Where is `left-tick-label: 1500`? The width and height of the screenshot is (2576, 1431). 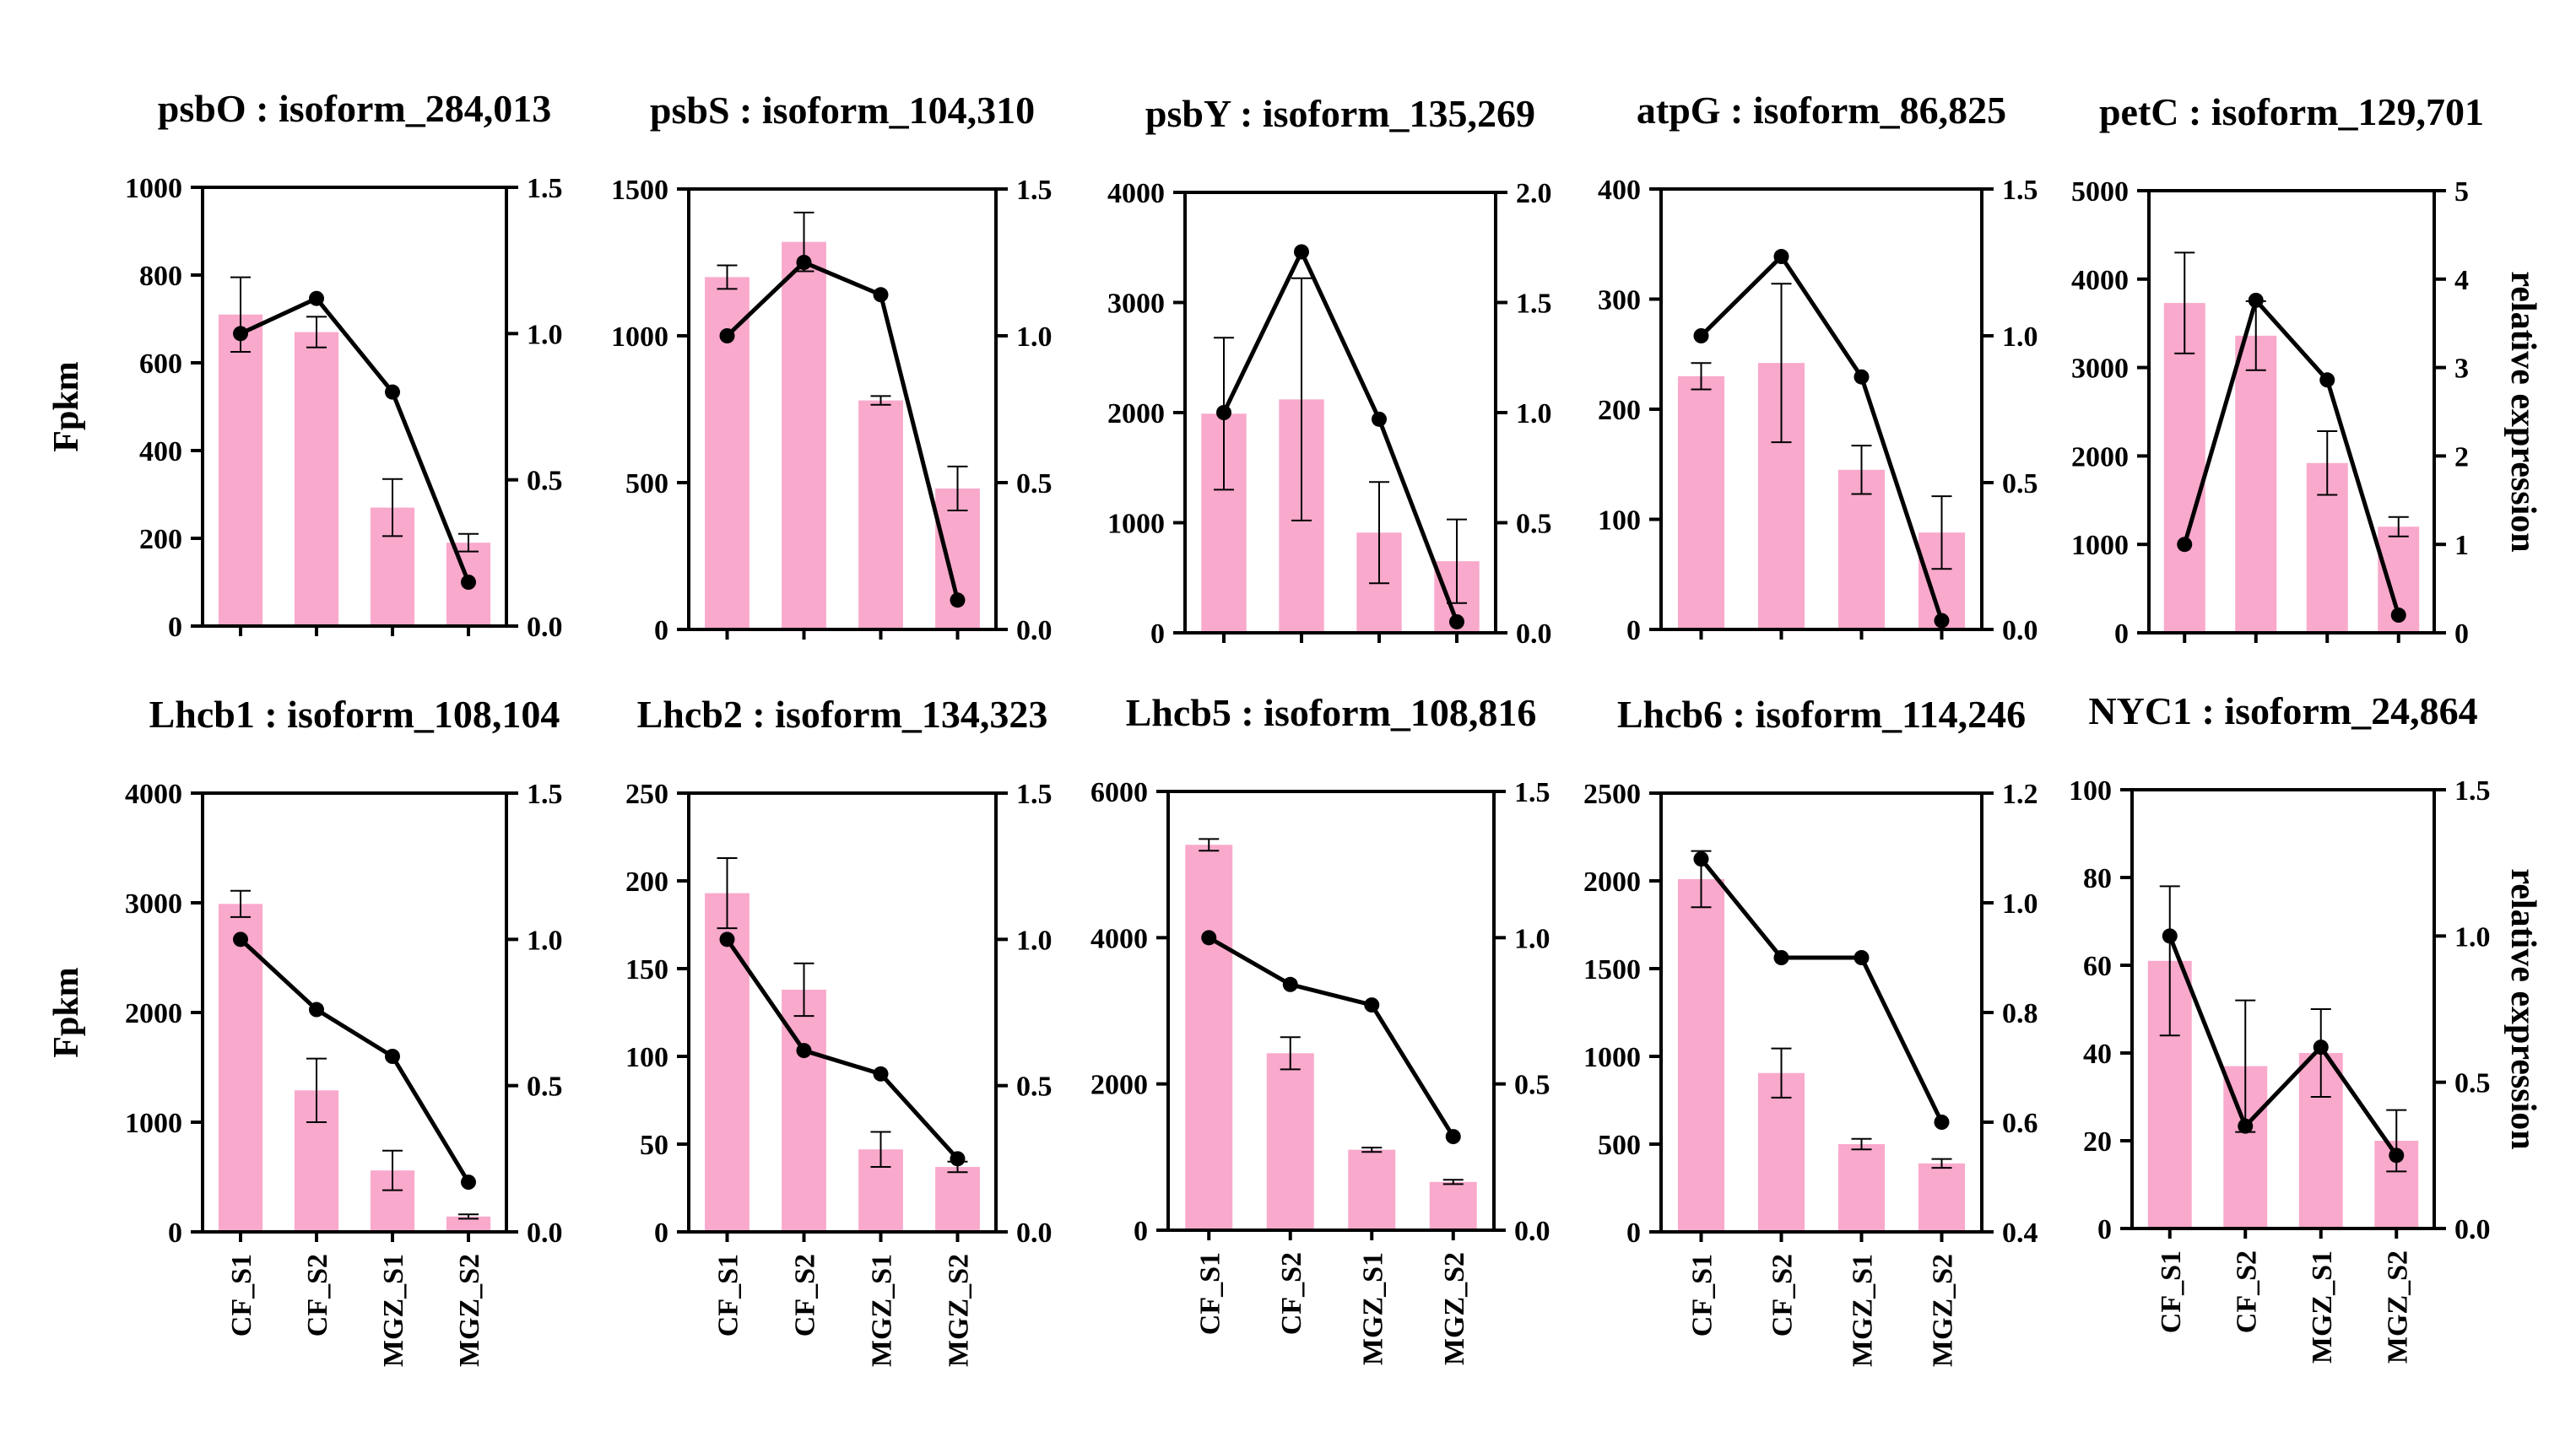 left-tick-label: 1500 is located at coordinates (639, 190).